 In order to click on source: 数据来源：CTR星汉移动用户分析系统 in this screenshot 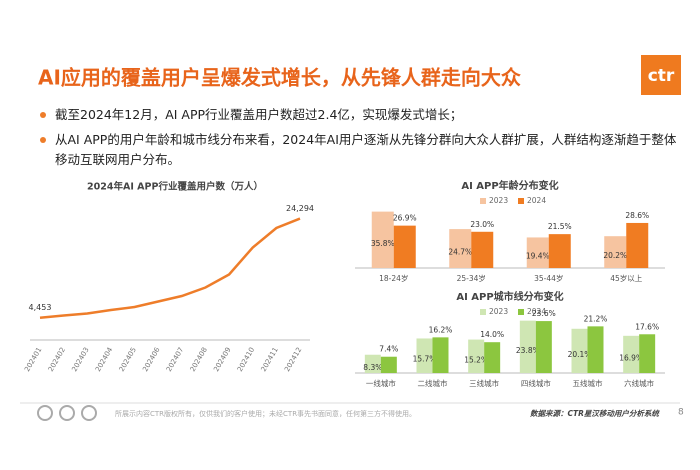, I will do `click(595, 413)`.